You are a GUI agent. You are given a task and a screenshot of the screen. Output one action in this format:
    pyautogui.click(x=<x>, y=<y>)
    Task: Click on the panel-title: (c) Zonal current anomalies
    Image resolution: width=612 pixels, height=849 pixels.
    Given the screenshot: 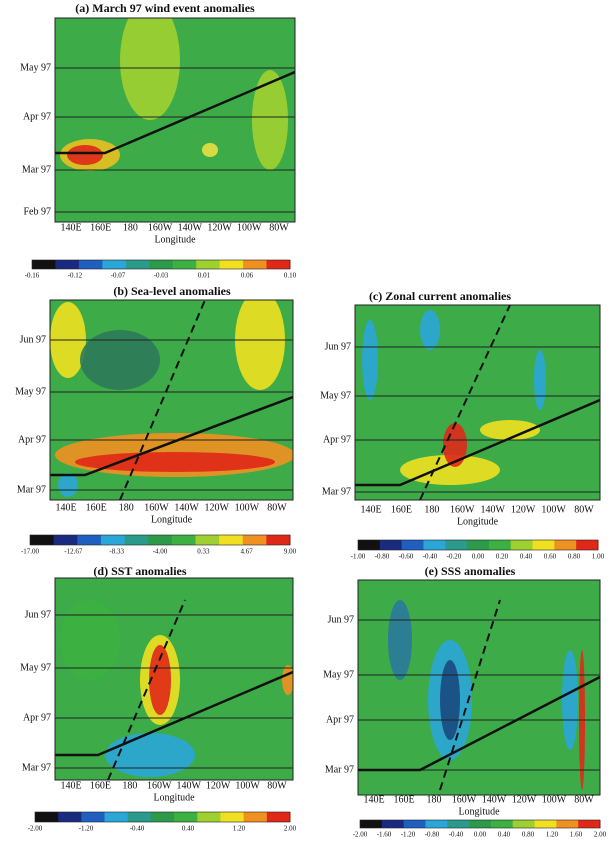 What is the action you would take?
    pyautogui.click(x=440, y=296)
    